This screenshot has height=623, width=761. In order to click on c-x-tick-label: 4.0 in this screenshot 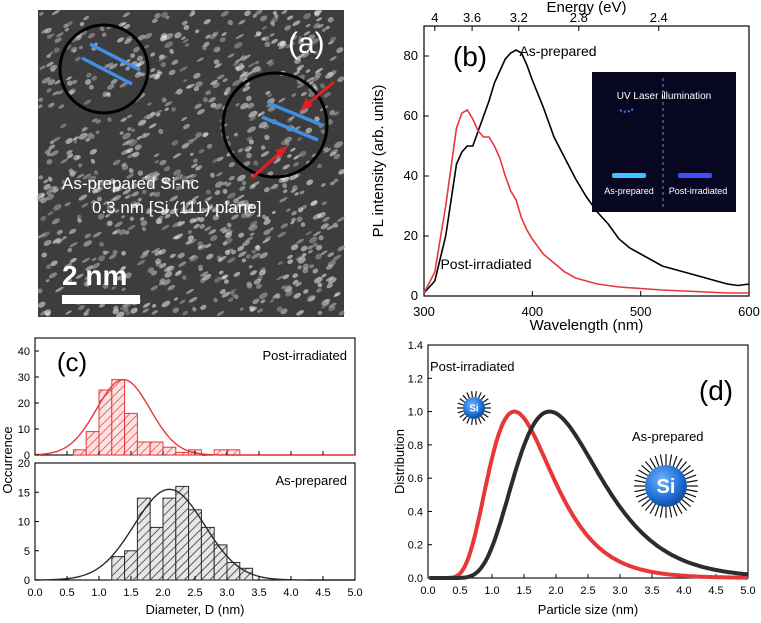, I will do `click(290, 593)`.